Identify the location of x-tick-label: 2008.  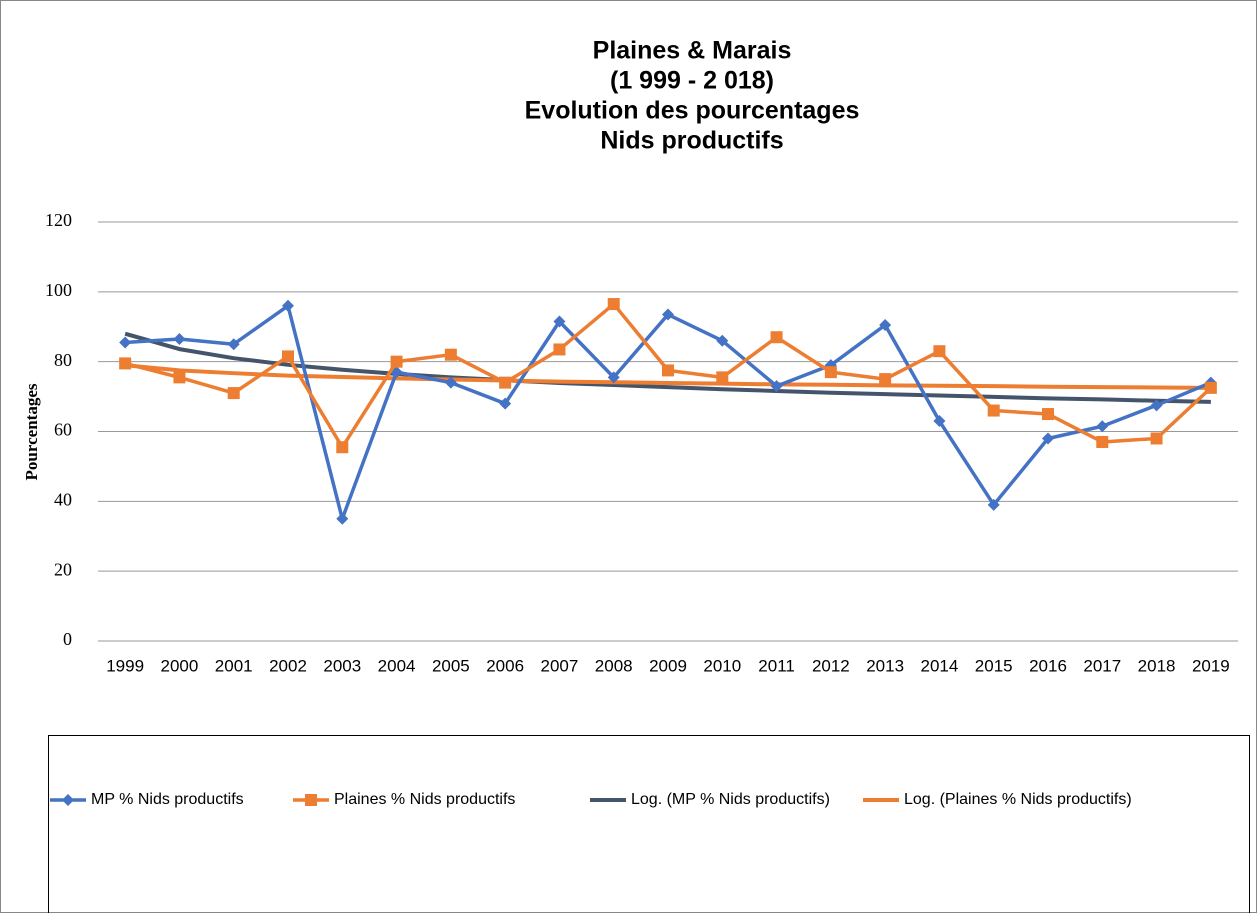
(614, 665).